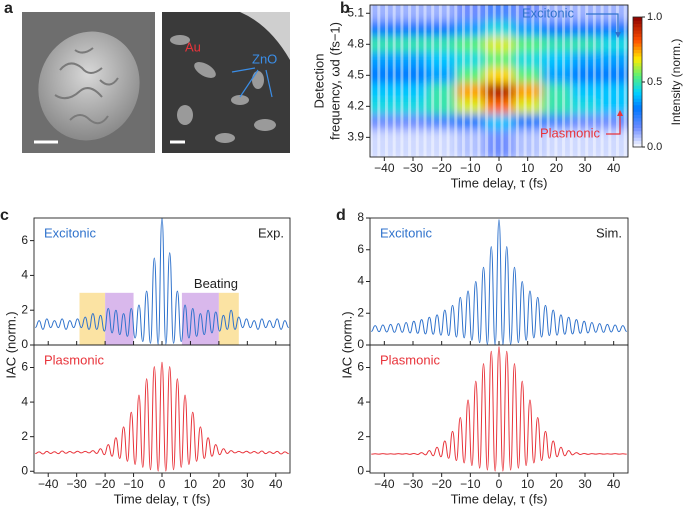 Image resolution: width=685 pixels, height=509 pixels. Describe the element at coordinates (216, 283) in the screenshot. I see `annotation: Beating` at that location.